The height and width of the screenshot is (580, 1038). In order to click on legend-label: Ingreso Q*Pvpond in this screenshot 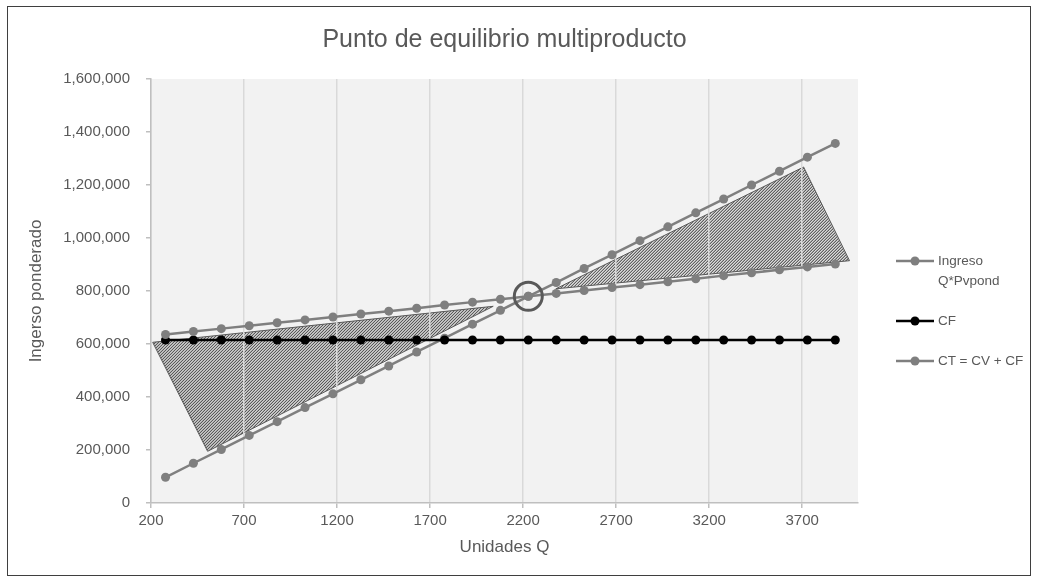, I will do `click(969, 271)`.